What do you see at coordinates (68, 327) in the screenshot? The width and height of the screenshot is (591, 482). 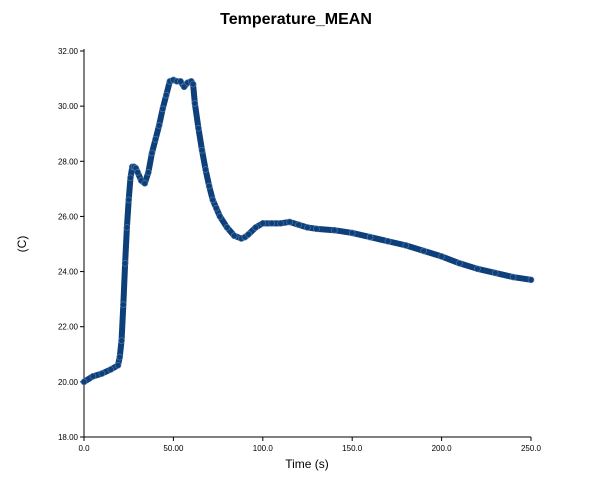 I see `y-tick-label: 22.00` at bounding box center [68, 327].